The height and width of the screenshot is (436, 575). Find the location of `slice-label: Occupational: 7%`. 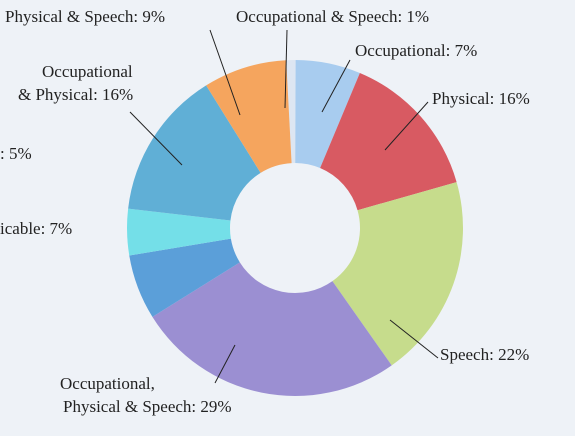

slice-label: Occupational: 7% is located at coordinates (416, 50).